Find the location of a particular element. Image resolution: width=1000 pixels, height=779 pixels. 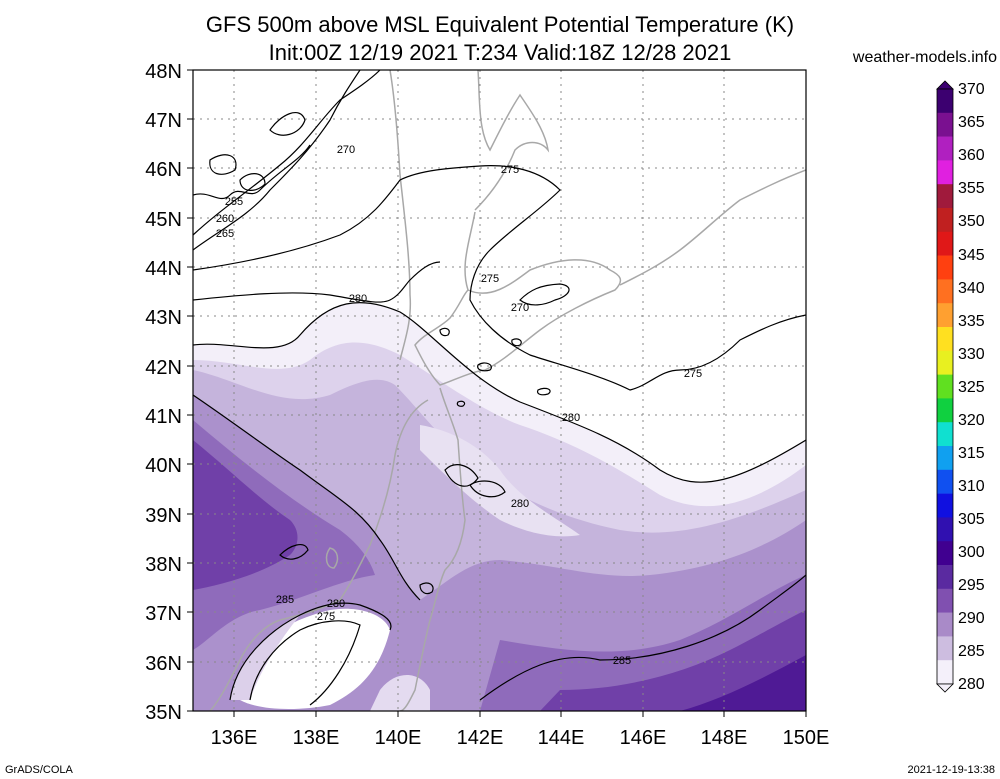

fill-291-southeast is located at coordinates (743, 683).